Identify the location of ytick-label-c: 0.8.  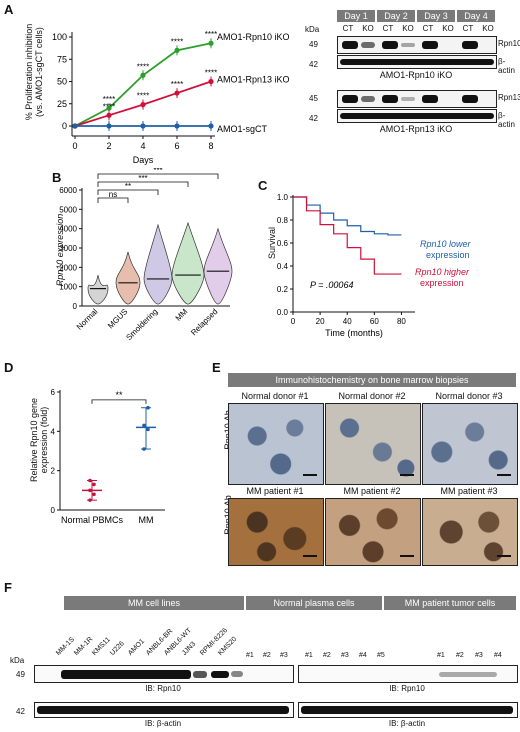
(283, 220).